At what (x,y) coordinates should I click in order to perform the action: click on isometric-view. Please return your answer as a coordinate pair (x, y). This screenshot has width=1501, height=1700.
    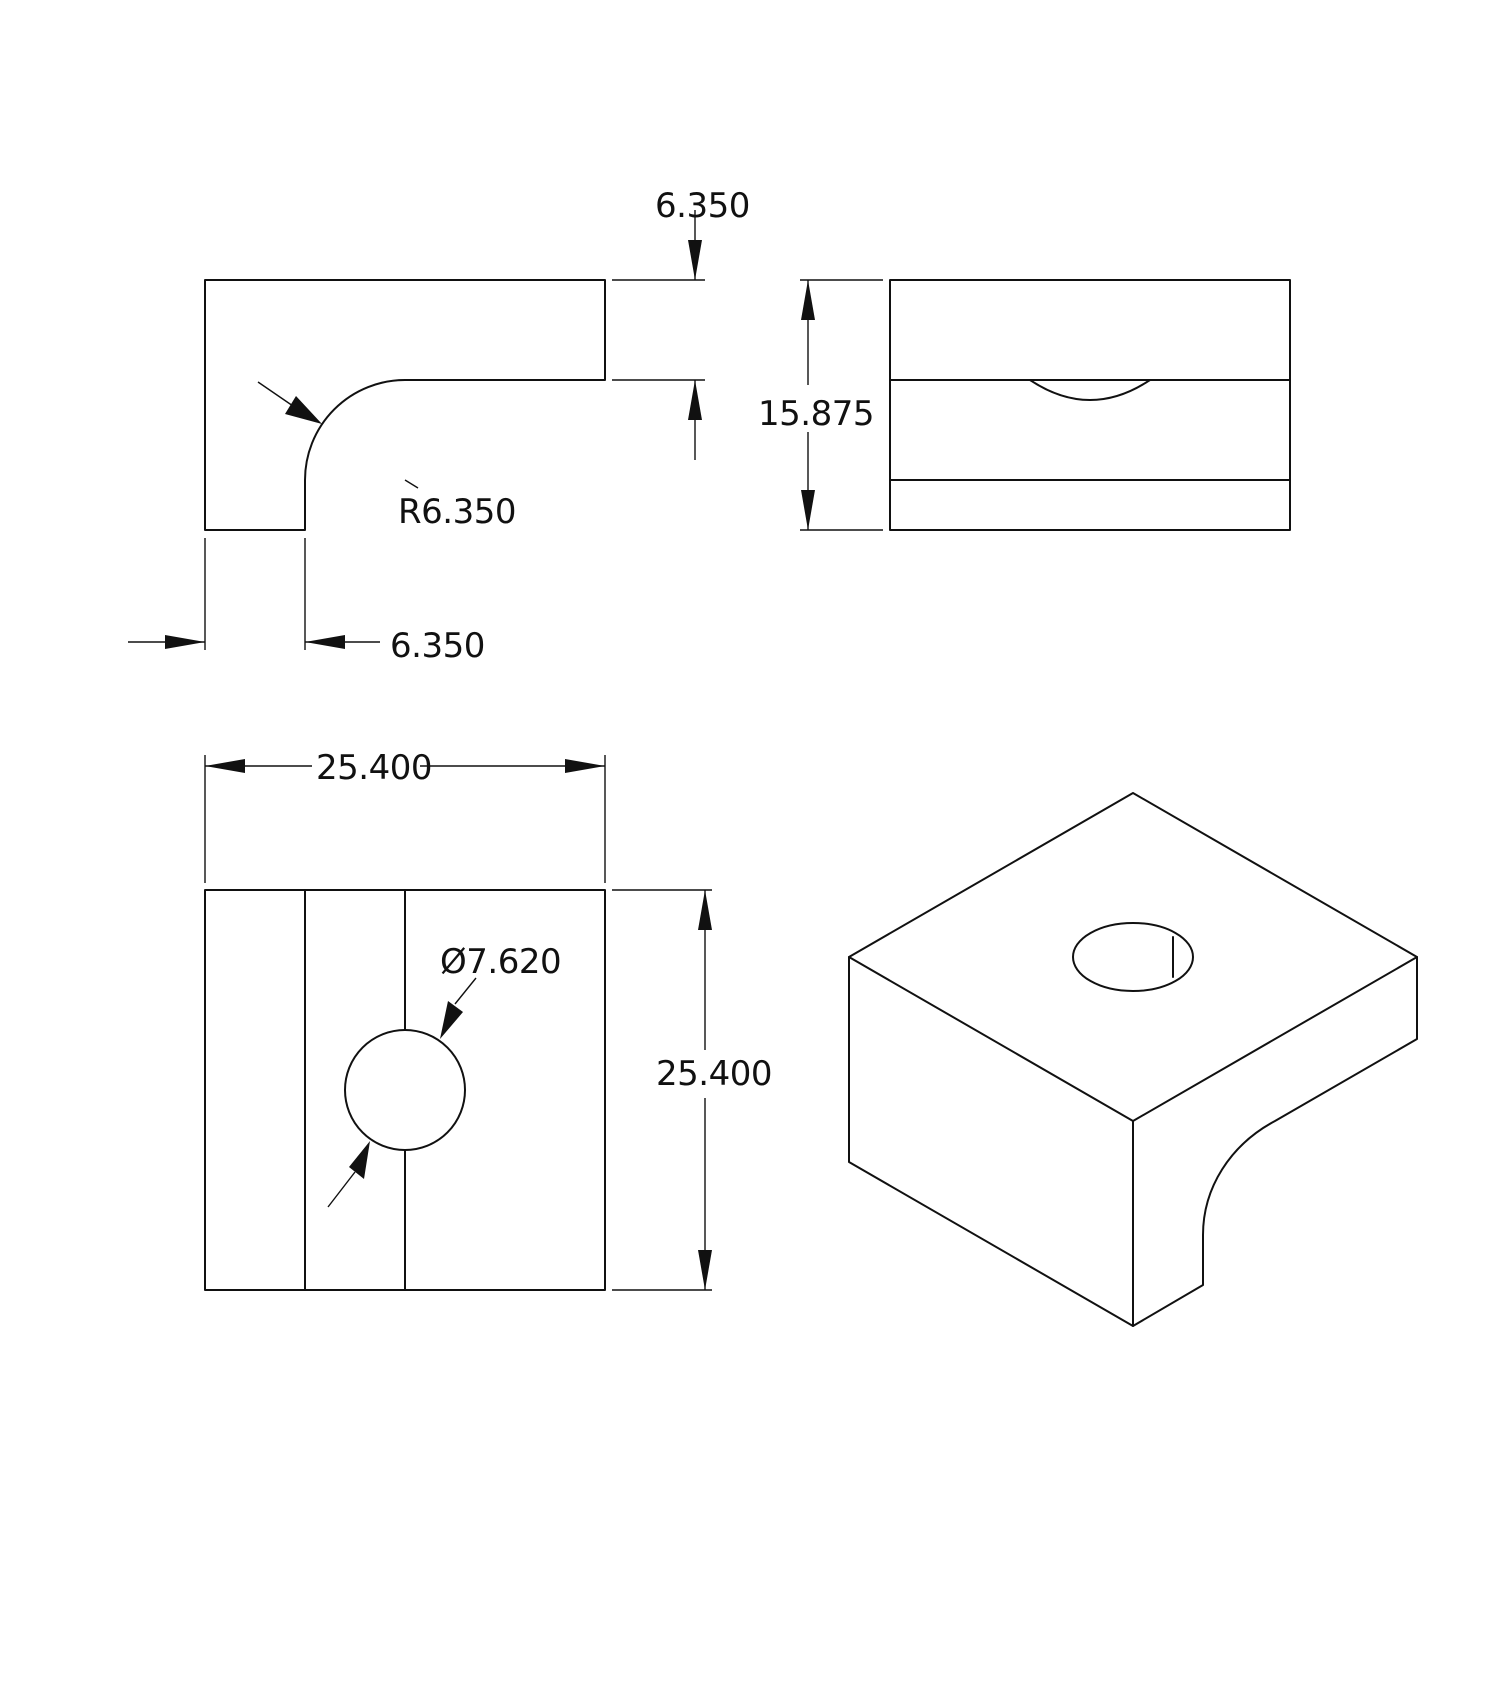
    Looking at the image, I should click on (1133, 1059).